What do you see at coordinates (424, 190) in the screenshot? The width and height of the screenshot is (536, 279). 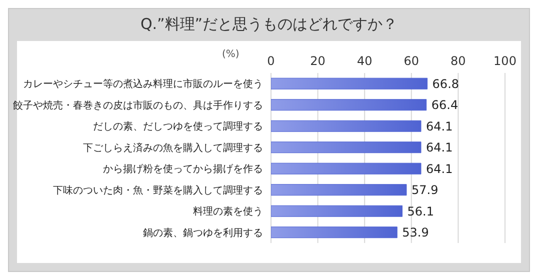 I see `data-label: 57.9` at bounding box center [424, 190].